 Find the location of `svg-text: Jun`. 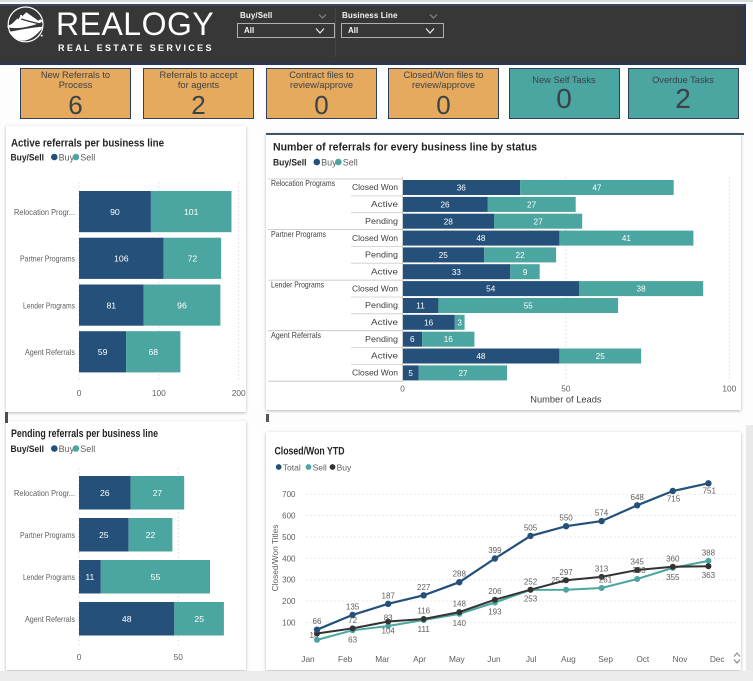

svg-text: Jun is located at coordinates (494, 659).